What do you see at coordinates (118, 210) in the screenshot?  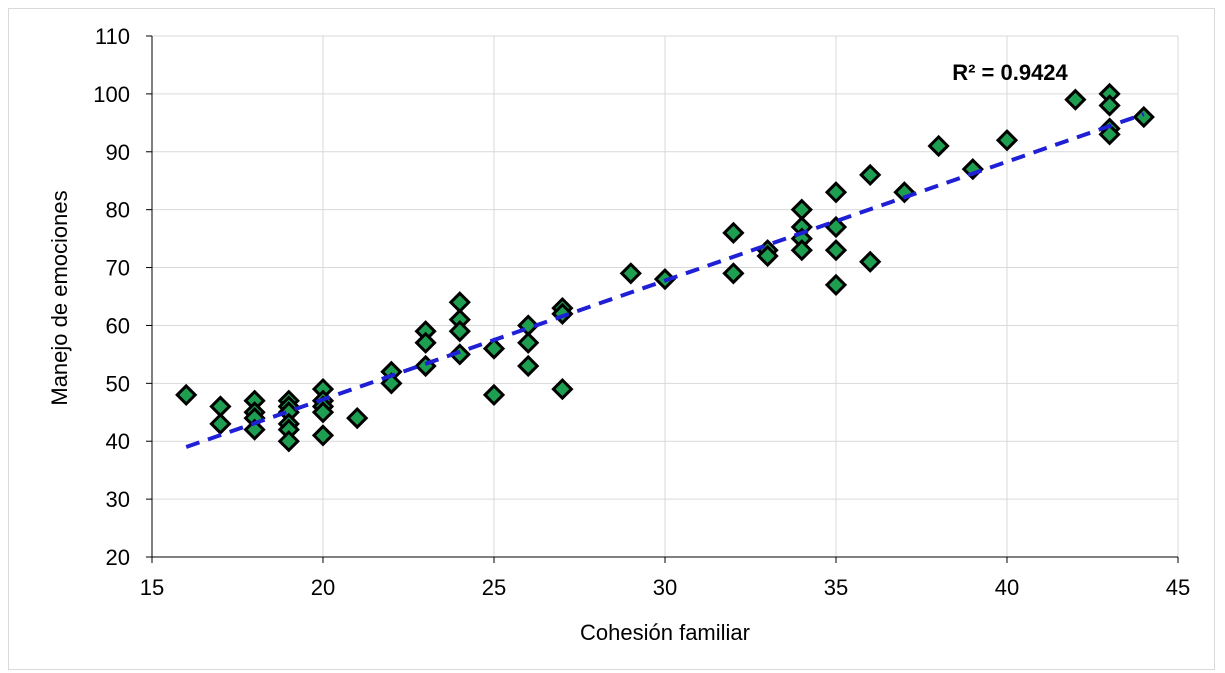 I see `y-tick-label: 80` at bounding box center [118, 210].